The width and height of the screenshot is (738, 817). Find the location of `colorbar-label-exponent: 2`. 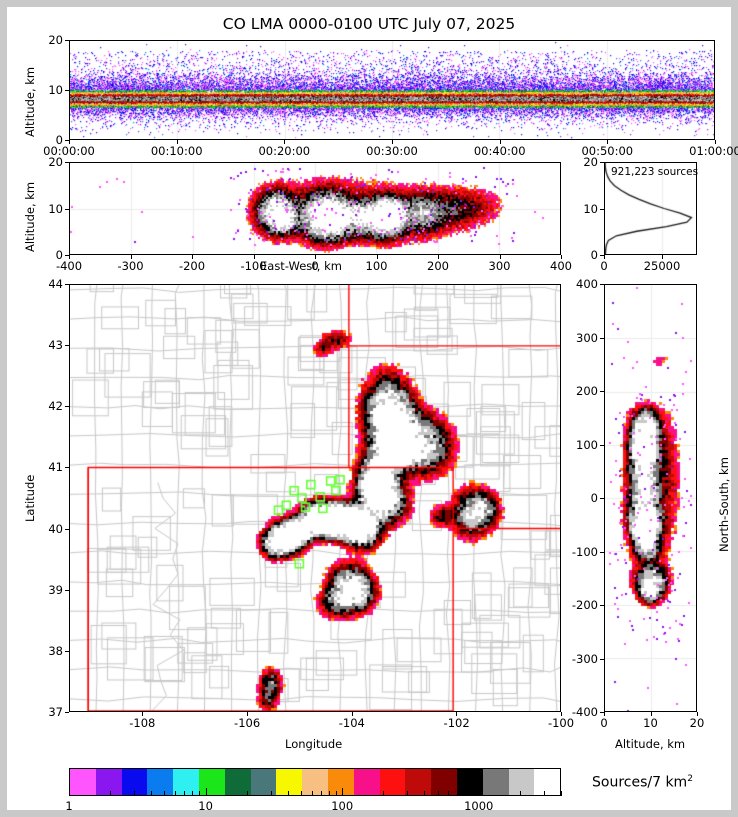

colorbar-label-exponent: 2 is located at coordinates (690, 779).